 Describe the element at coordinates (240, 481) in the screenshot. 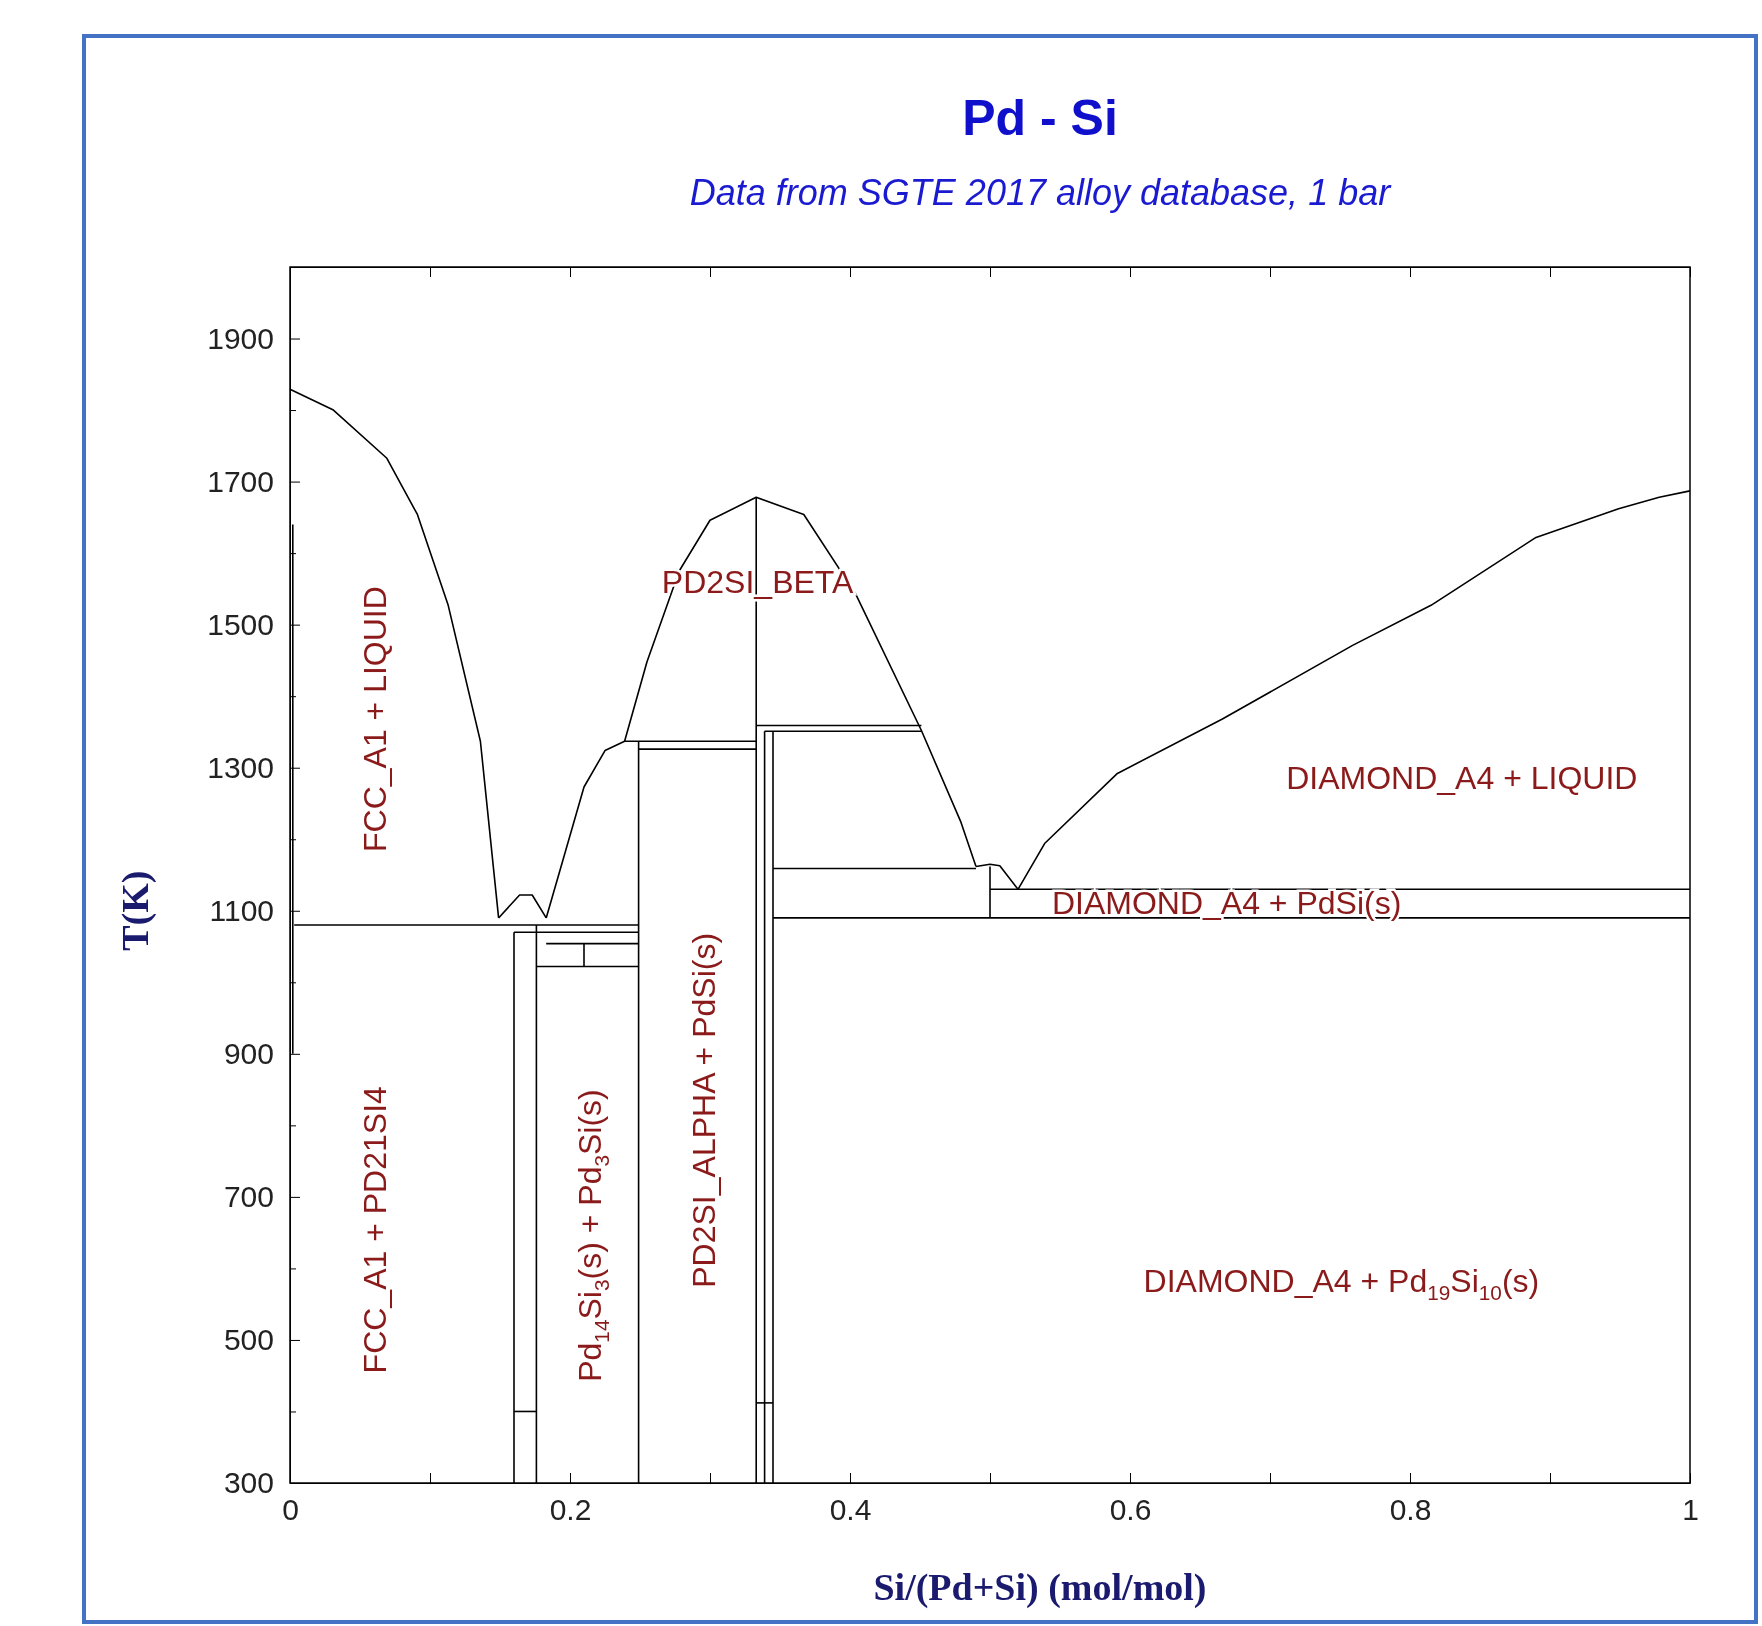

I see `y-tick-label: 1700` at that location.